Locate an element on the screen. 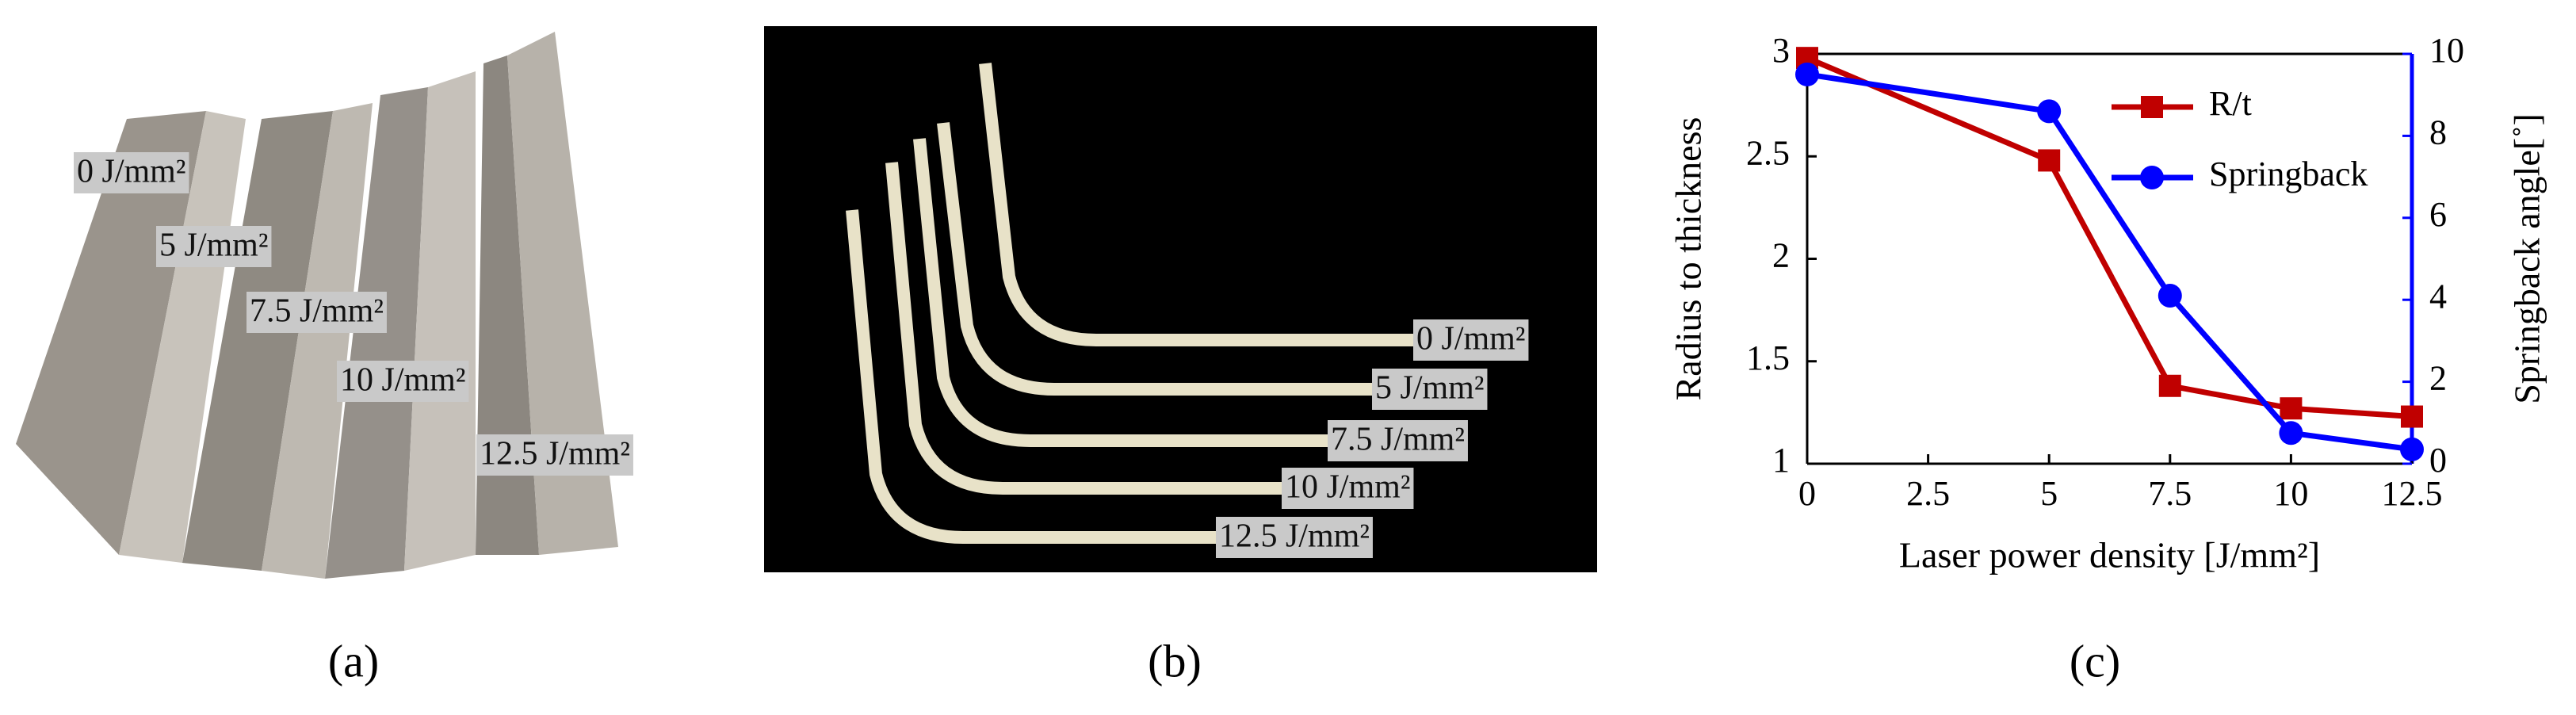 The width and height of the screenshot is (2576, 715). bends is located at coordinates (1129, 303).